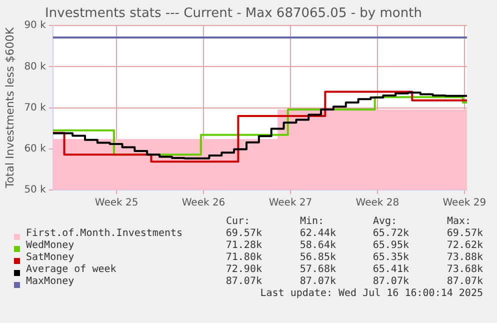 The image size is (497, 323). I want to click on text: 62.44k, so click(318, 233).